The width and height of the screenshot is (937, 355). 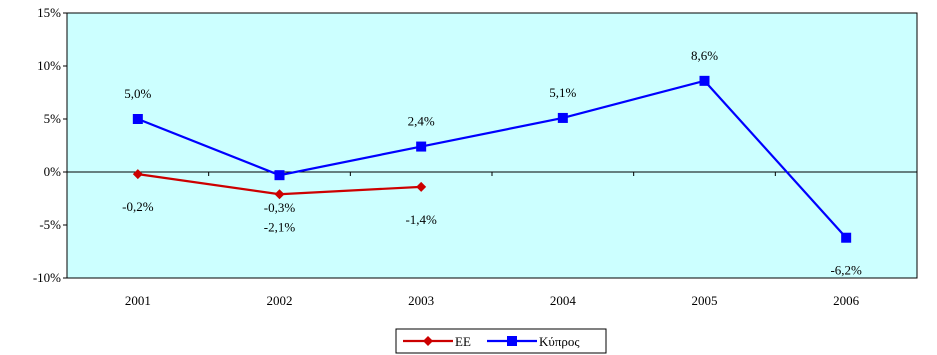 I want to click on data-label: -0,2%, so click(x=138, y=206).